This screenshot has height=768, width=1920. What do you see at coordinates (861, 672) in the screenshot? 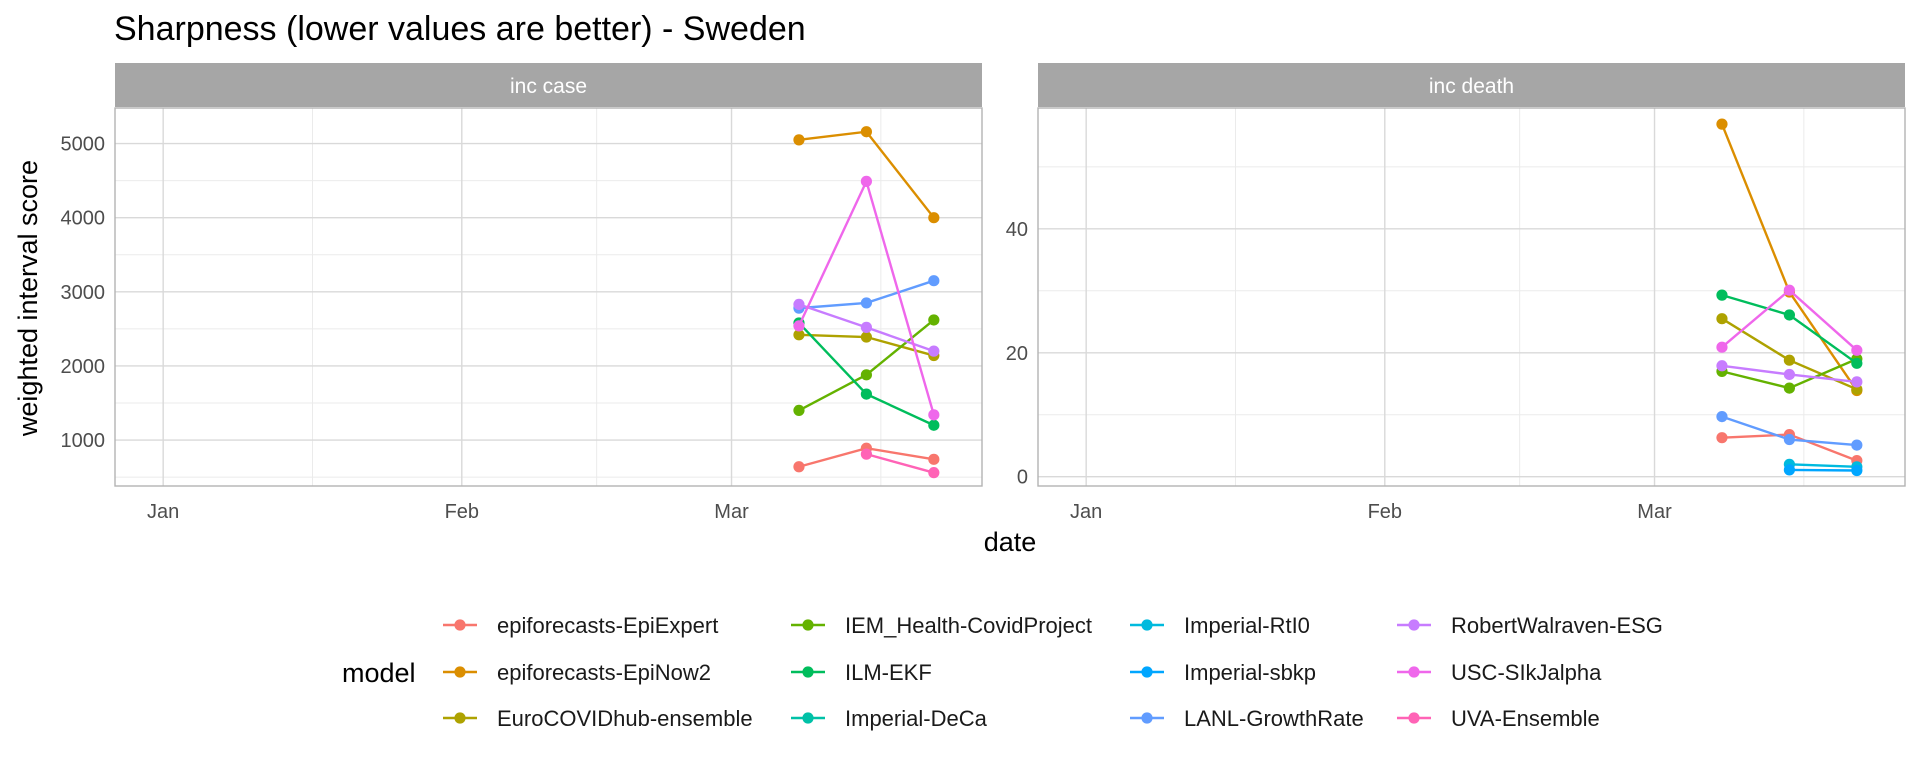
I see `legend-item: ILM-EKF` at bounding box center [861, 672].